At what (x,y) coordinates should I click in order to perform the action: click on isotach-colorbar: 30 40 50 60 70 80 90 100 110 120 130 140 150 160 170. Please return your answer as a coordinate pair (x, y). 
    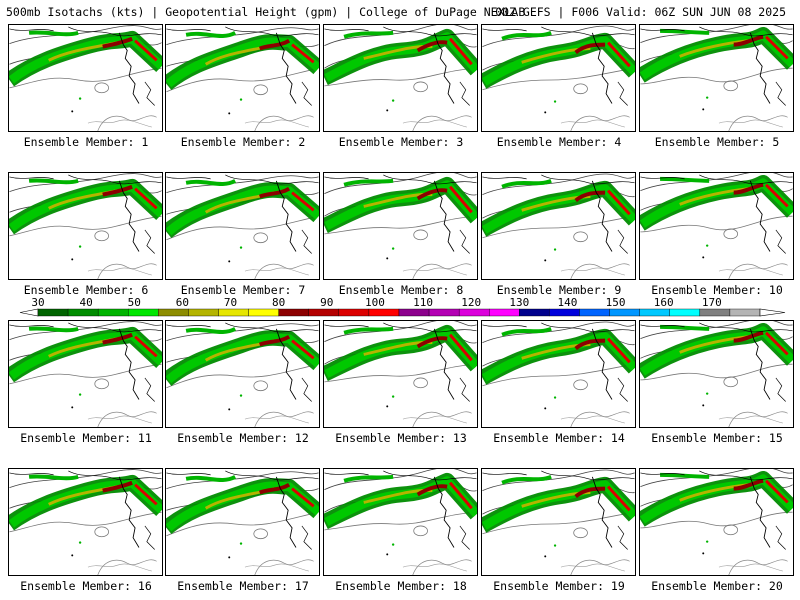
    Looking at the image, I should click on (400, 308).